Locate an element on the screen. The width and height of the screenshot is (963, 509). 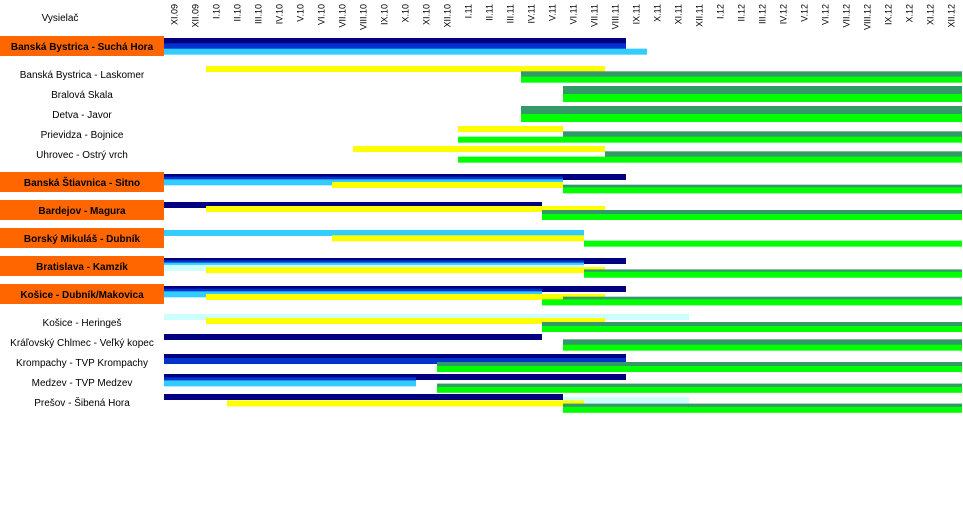
month-tick-label: III.12 is located at coordinates (763, 14).